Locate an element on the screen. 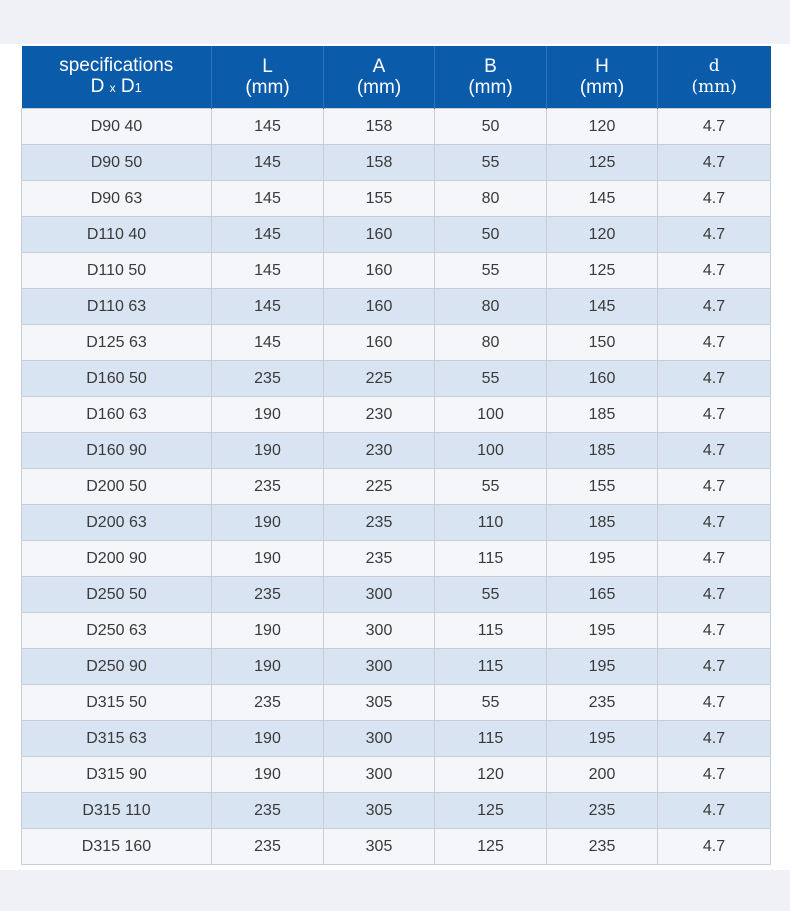 The image size is (790, 911). table-row: D200 90 190 235 115 195 4.7 is located at coordinates (396, 558).